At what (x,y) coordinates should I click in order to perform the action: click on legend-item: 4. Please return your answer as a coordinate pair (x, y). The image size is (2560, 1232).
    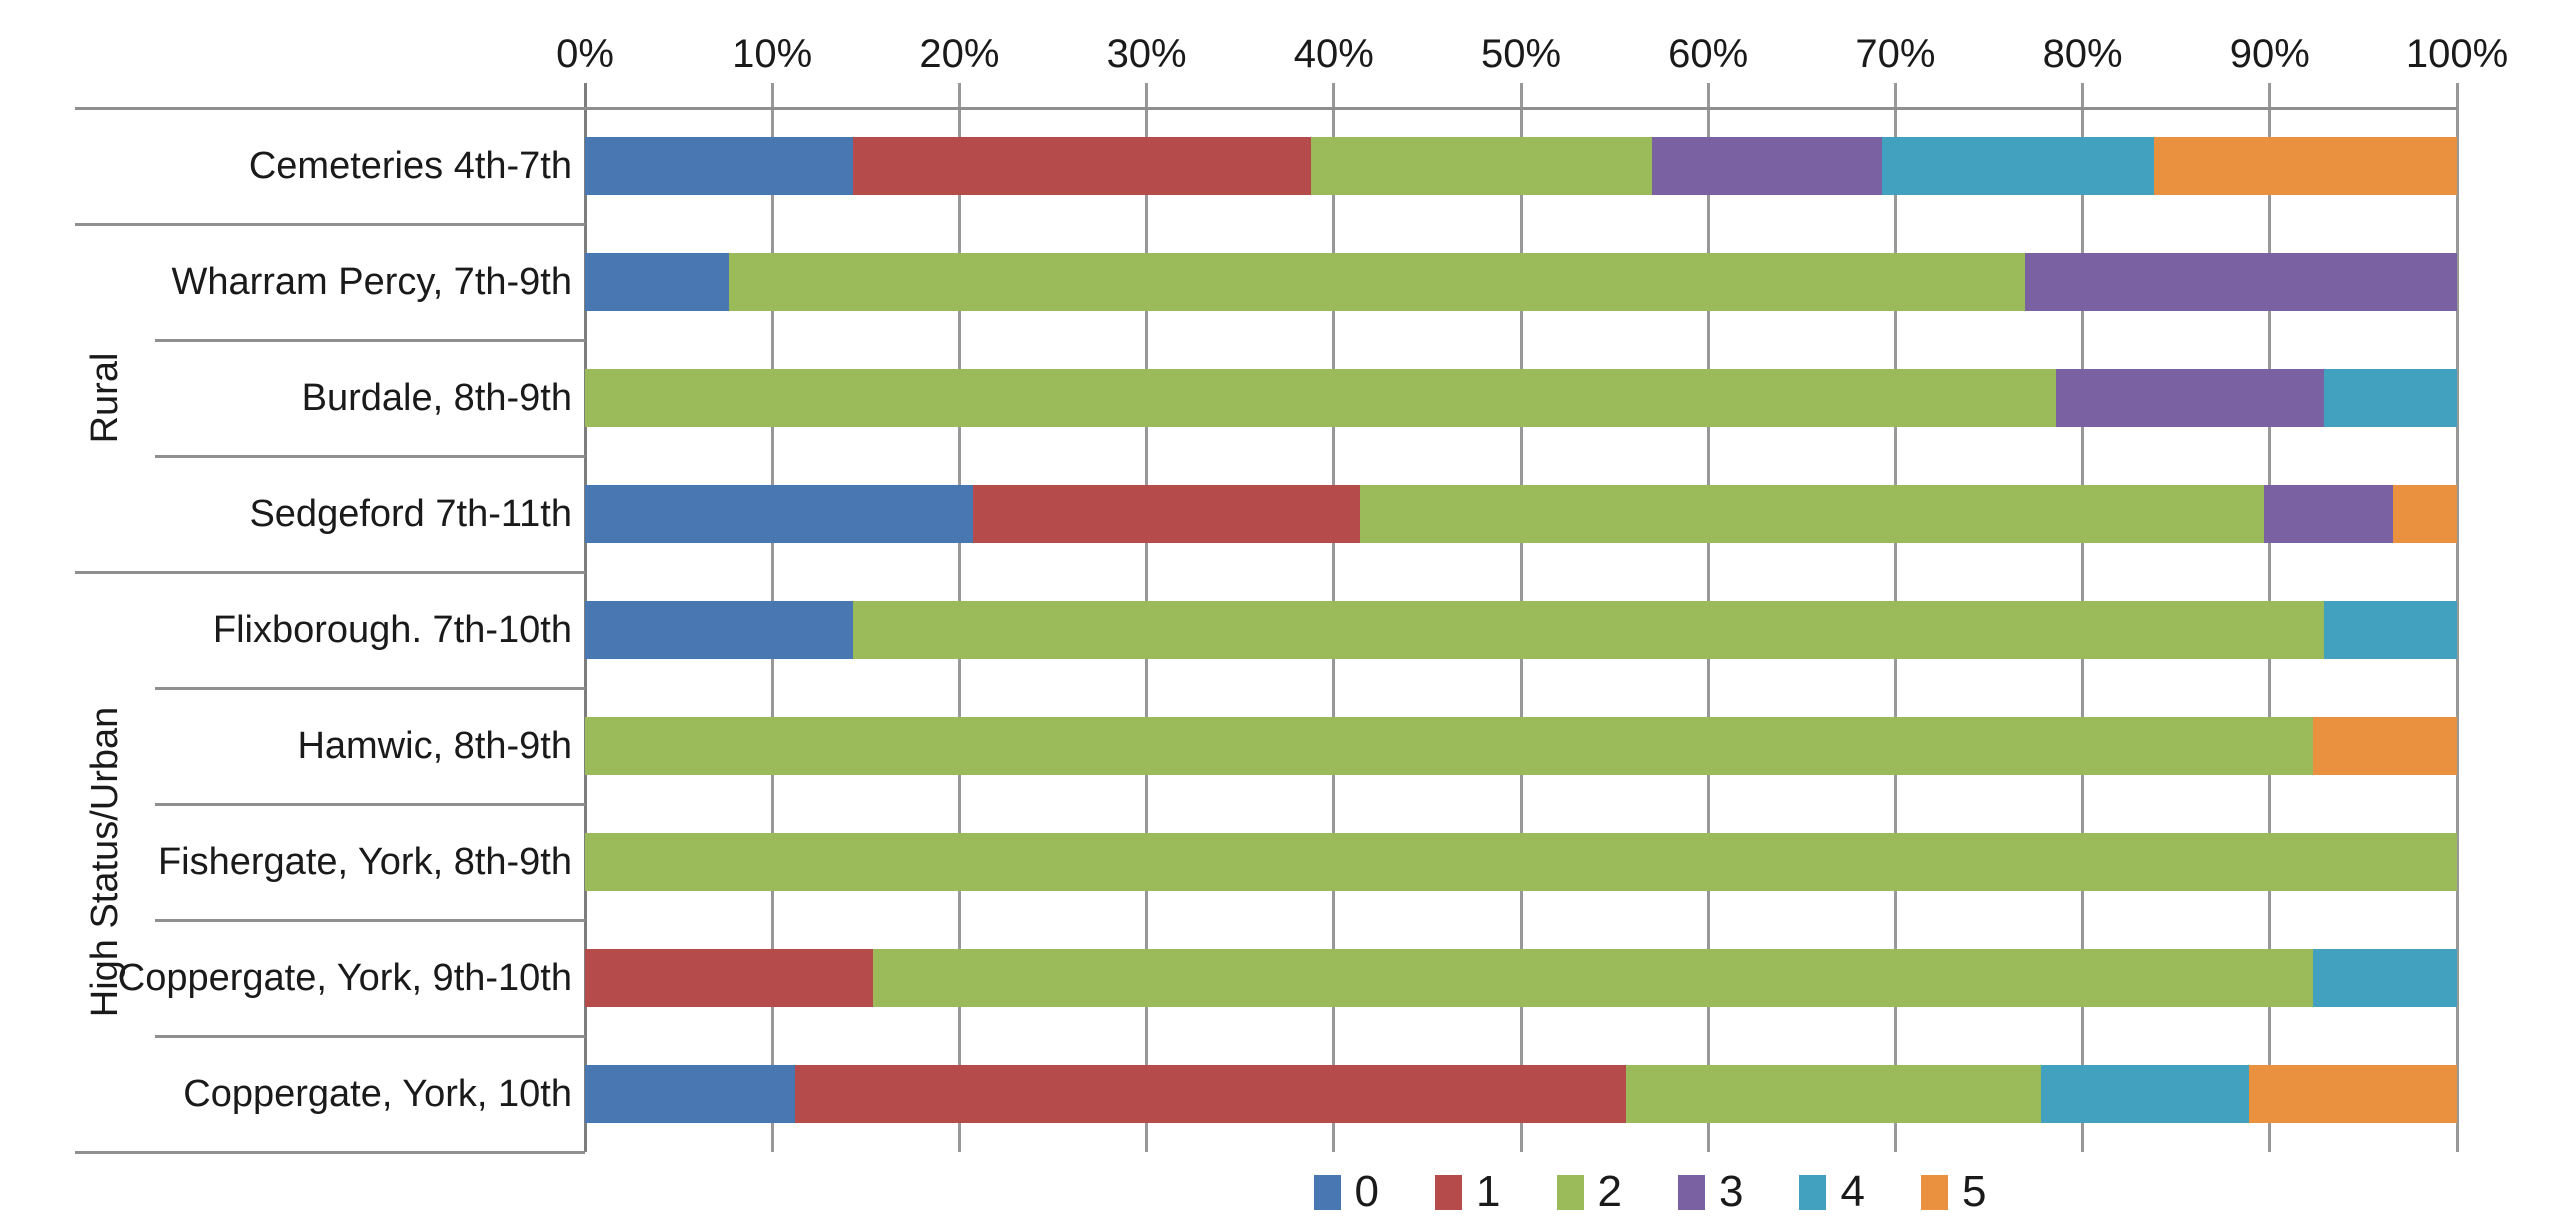
    Looking at the image, I should click on (1832, 1191).